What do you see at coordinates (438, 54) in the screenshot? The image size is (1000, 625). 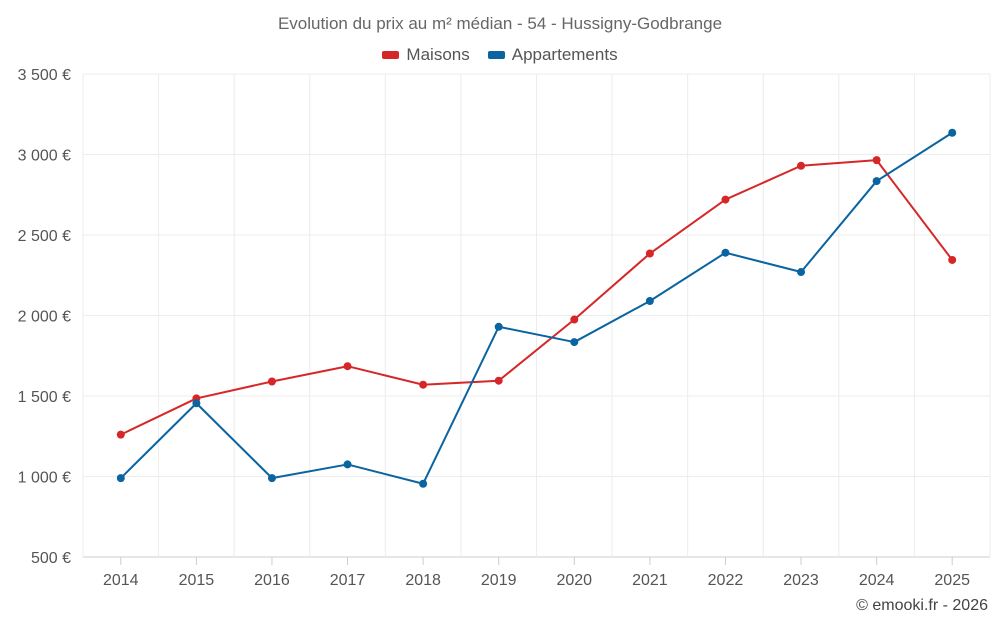 I see `legend-label-maisons: Maisons` at bounding box center [438, 54].